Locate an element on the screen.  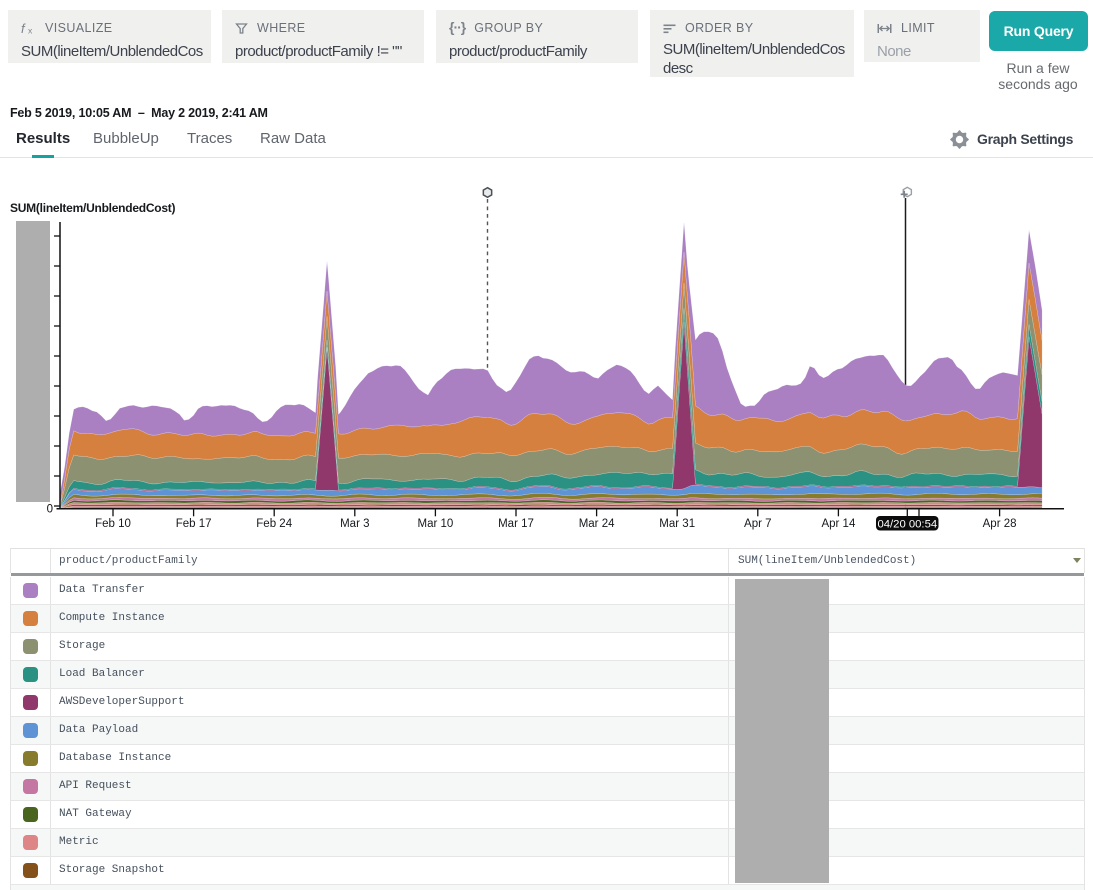
svg-text: Apr 14 is located at coordinates (838, 524).